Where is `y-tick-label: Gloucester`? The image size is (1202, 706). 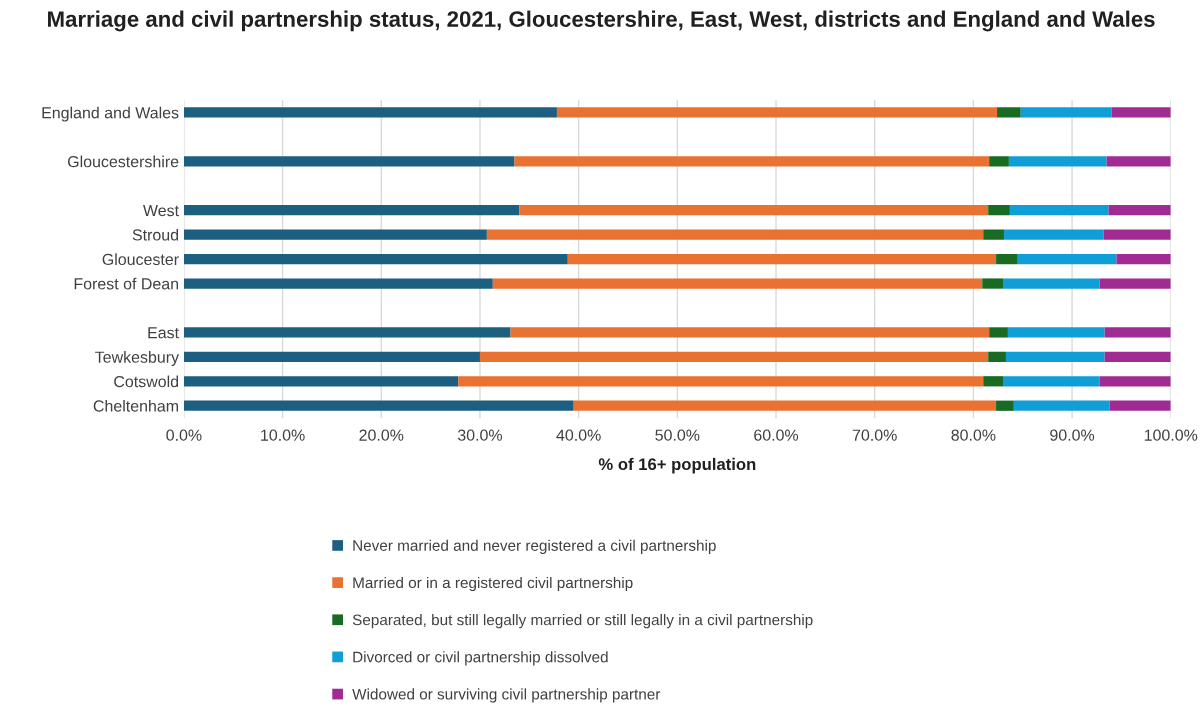 y-tick-label: Gloucester is located at coordinates (140, 259).